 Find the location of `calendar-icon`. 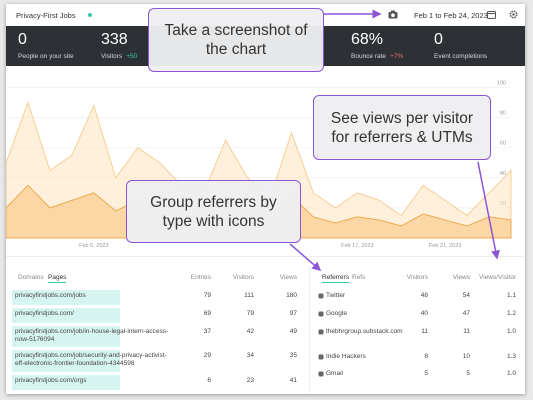

calendar-icon is located at coordinates (491, 14).